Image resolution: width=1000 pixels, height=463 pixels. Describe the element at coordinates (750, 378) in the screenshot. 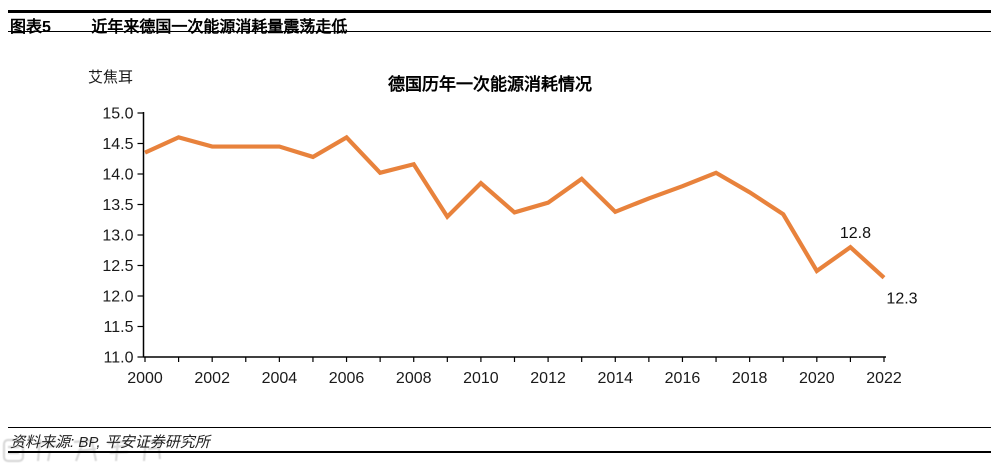

I see `x-axis-tick-label: 2018` at that location.